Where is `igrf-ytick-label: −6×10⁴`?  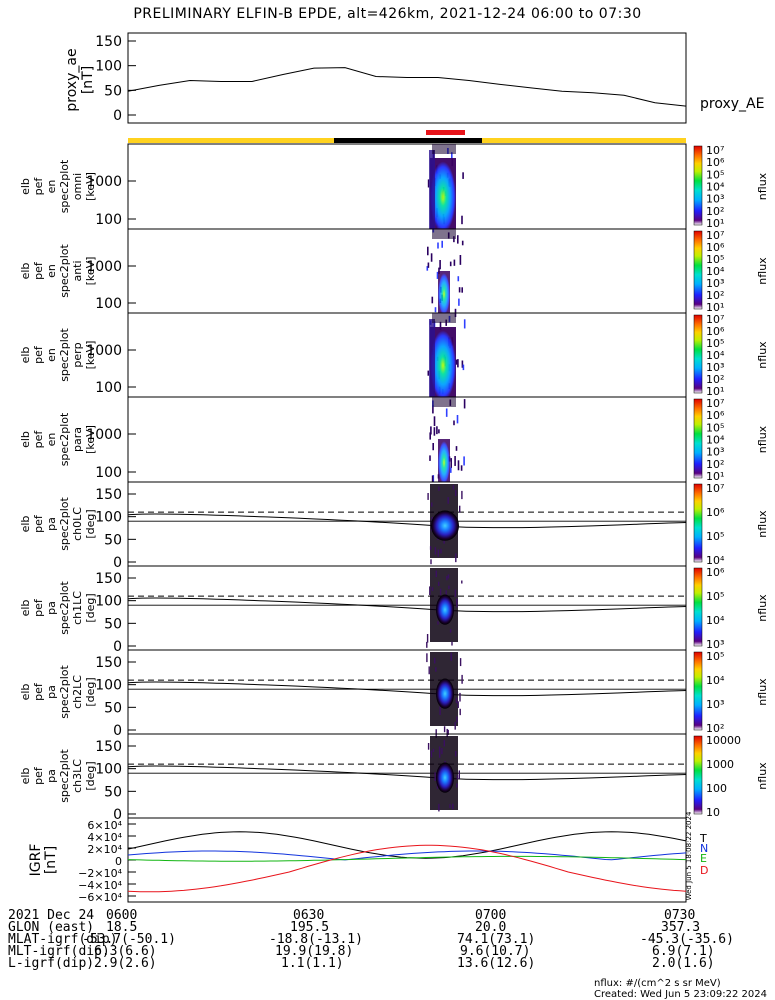 igrf-ytick-label: −6×10⁴ is located at coordinates (100, 897).